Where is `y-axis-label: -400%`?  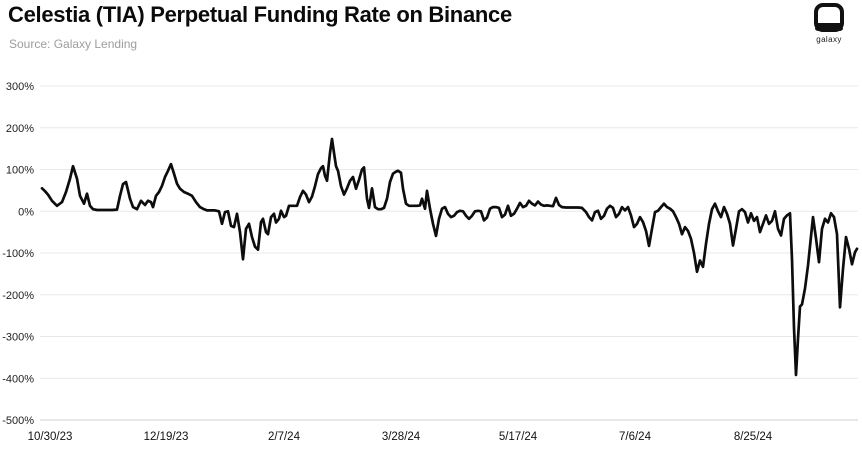
y-axis-label: -400% is located at coordinates (18, 379).